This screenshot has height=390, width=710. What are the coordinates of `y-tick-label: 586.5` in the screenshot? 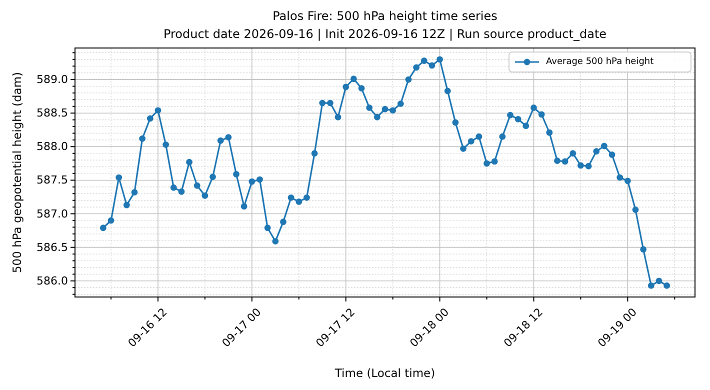 It's located at (52, 247).